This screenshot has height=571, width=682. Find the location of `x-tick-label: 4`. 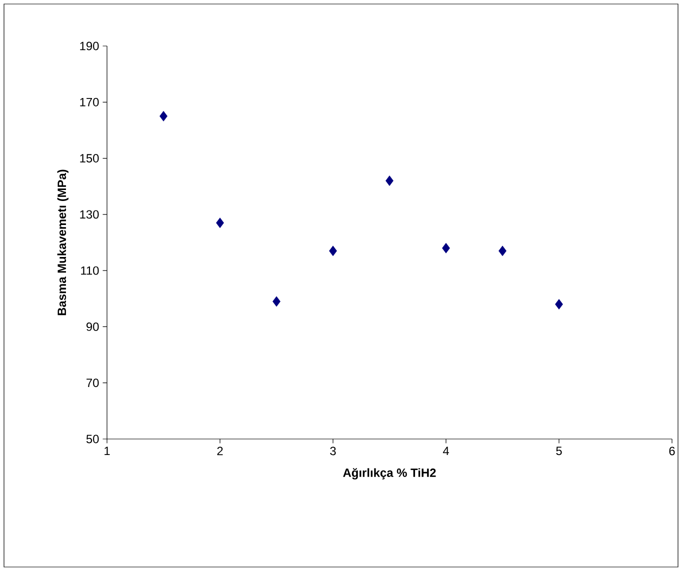

x-tick-label: 4 is located at coordinates (445, 450).